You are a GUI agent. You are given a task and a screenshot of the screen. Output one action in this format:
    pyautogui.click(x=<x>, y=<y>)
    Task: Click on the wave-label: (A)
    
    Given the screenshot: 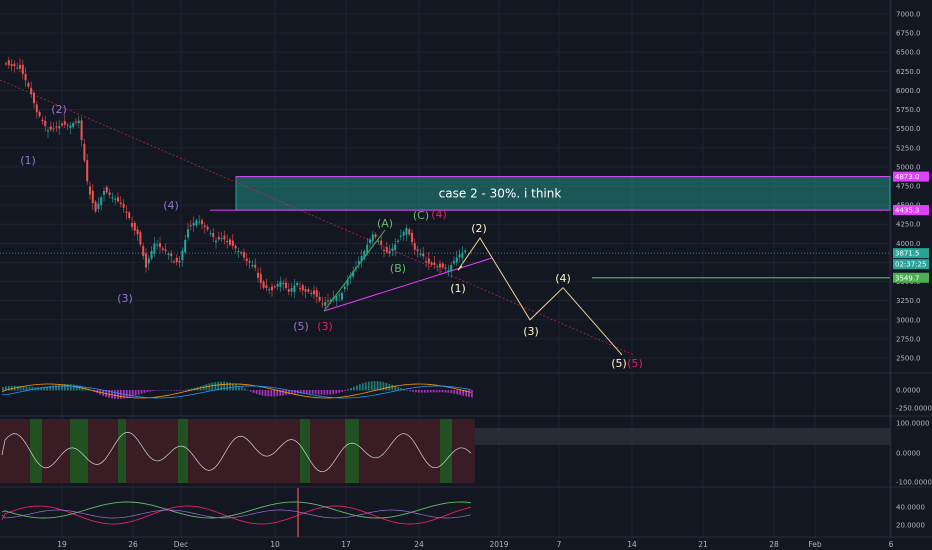 What is the action you would take?
    pyautogui.click(x=385, y=223)
    